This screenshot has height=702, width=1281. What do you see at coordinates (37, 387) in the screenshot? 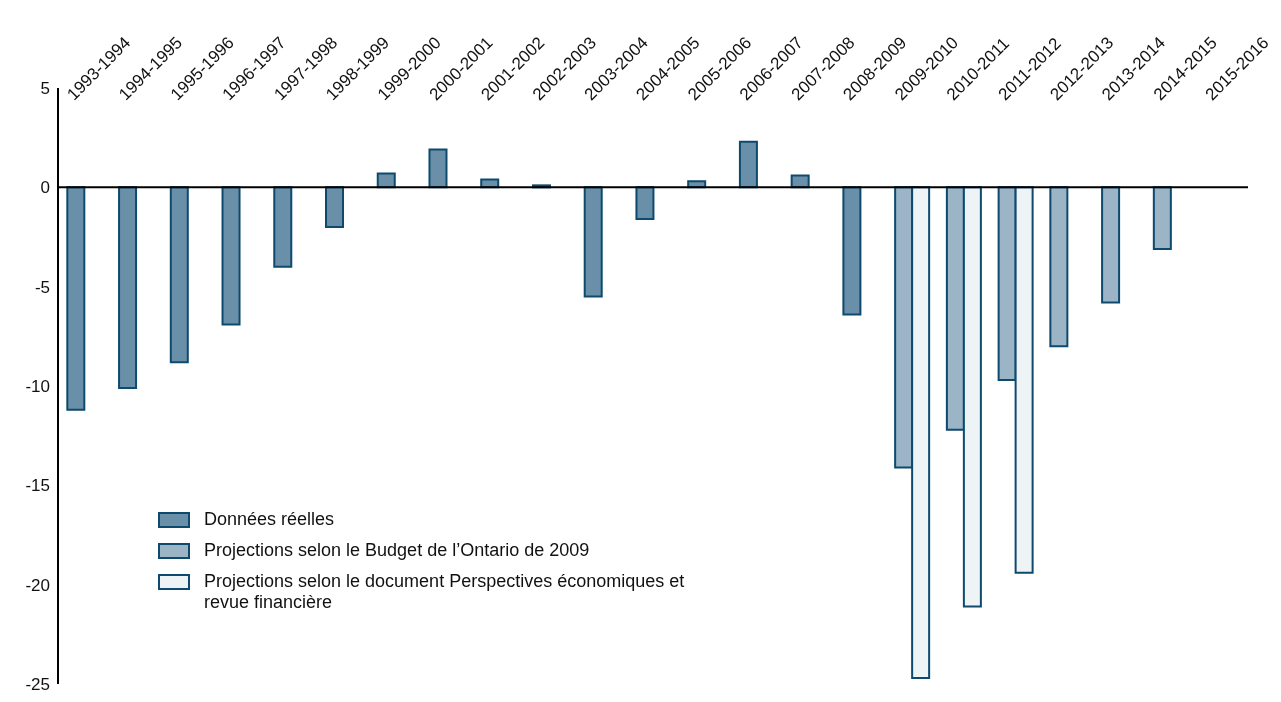
I see `y-tick-label: -10` at bounding box center [37, 387].